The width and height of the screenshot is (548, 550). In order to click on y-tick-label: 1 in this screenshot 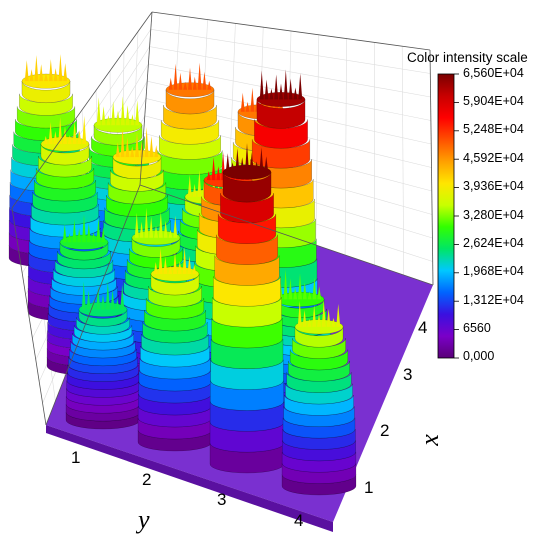, I will do `click(76, 457)`.